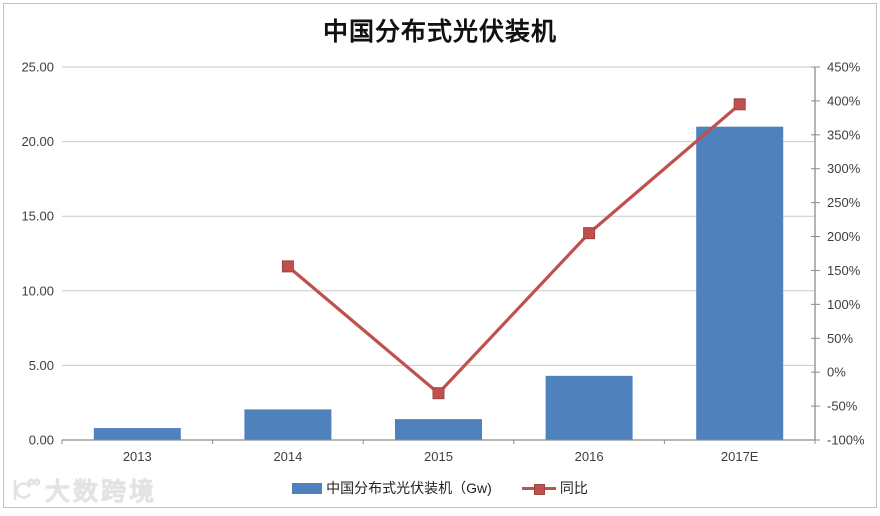 The image size is (880, 516). I want to click on bar-2017E, so click(740, 283).